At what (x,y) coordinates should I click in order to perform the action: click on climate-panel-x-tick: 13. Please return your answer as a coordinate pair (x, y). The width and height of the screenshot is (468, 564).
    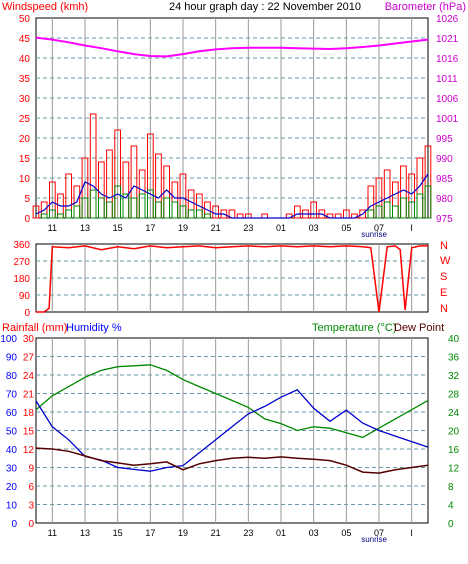
    Looking at the image, I should click on (85, 533).